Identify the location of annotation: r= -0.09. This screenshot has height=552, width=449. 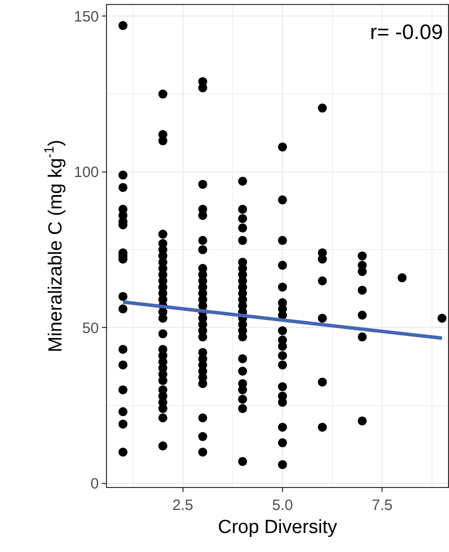
(406, 32).